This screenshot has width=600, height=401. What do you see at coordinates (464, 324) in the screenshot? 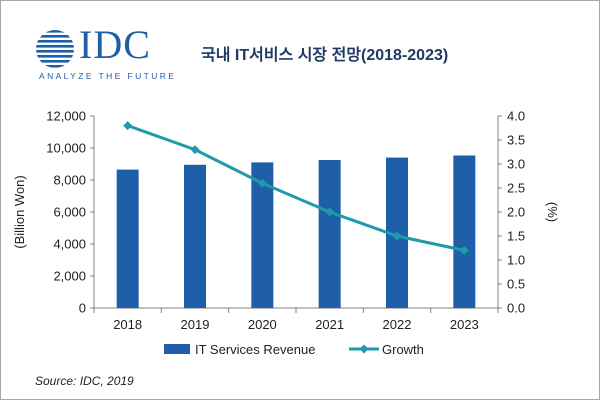
I see `x-tick-label: 2023` at bounding box center [464, 324].